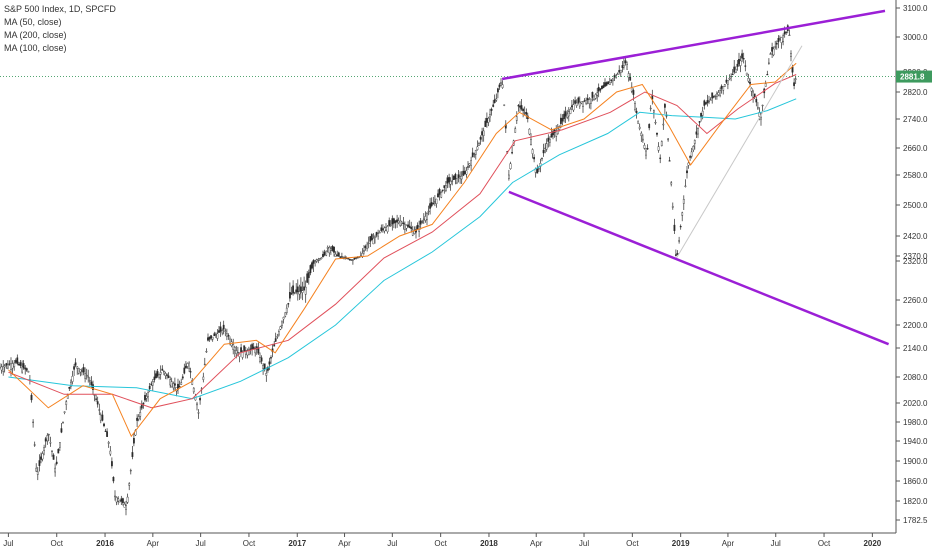  What do you see at coordinates (915, 261) in the screenshot?
I see `y-tick-label: 2320.0` at bounding box center [915, 261].